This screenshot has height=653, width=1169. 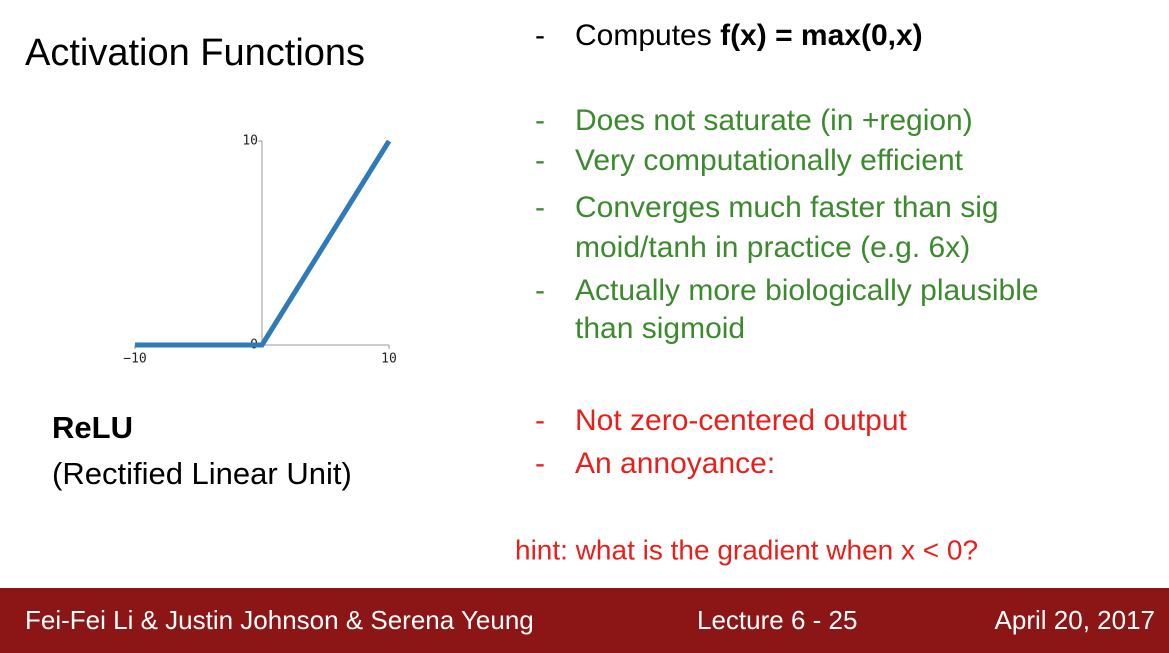 What do you see at coordinates (92, 427) in the screenshot?
I see `function-name: ReLU` at bounding box center [92, 427].